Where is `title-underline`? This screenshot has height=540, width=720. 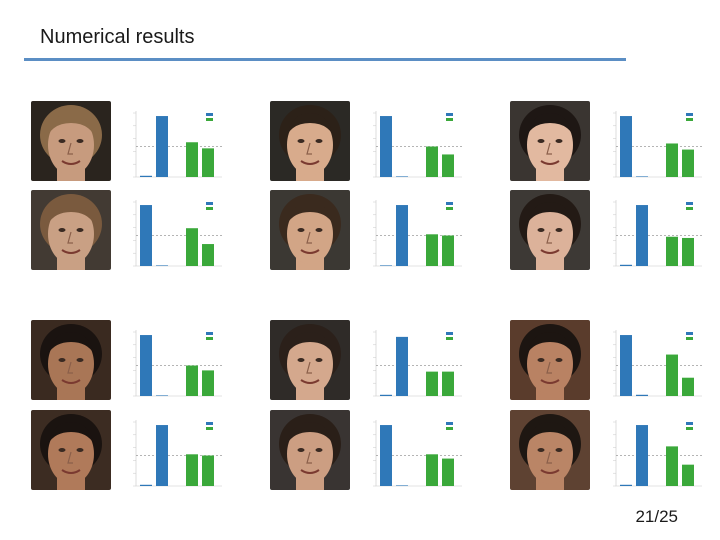 title-underline is located at coordinates (325, 59).